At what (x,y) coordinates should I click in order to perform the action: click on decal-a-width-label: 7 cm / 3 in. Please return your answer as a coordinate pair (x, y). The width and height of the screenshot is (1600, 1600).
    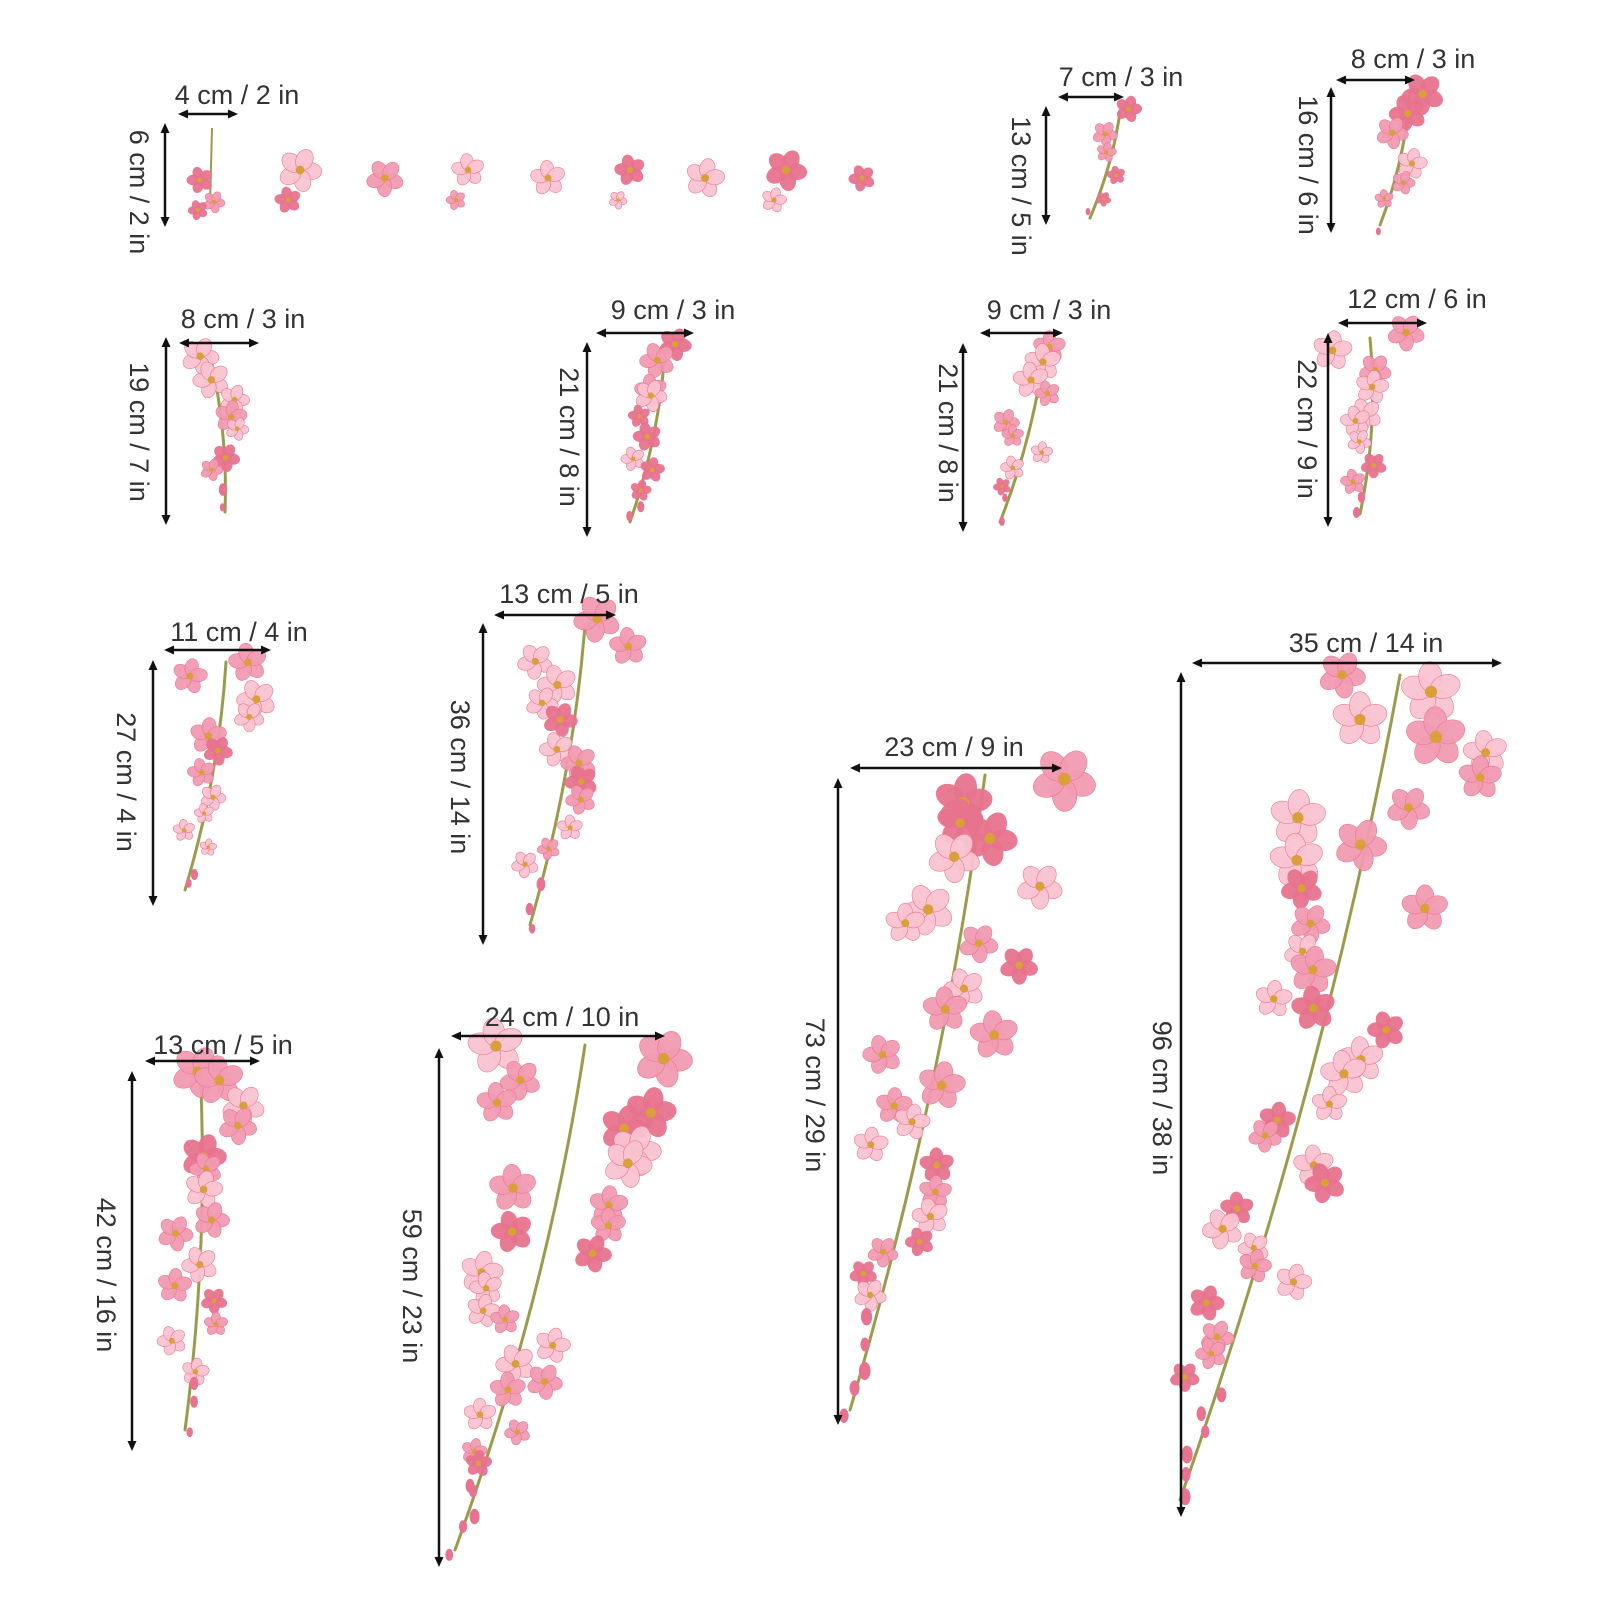
    Looking at the image, I should click on (1121, 77).